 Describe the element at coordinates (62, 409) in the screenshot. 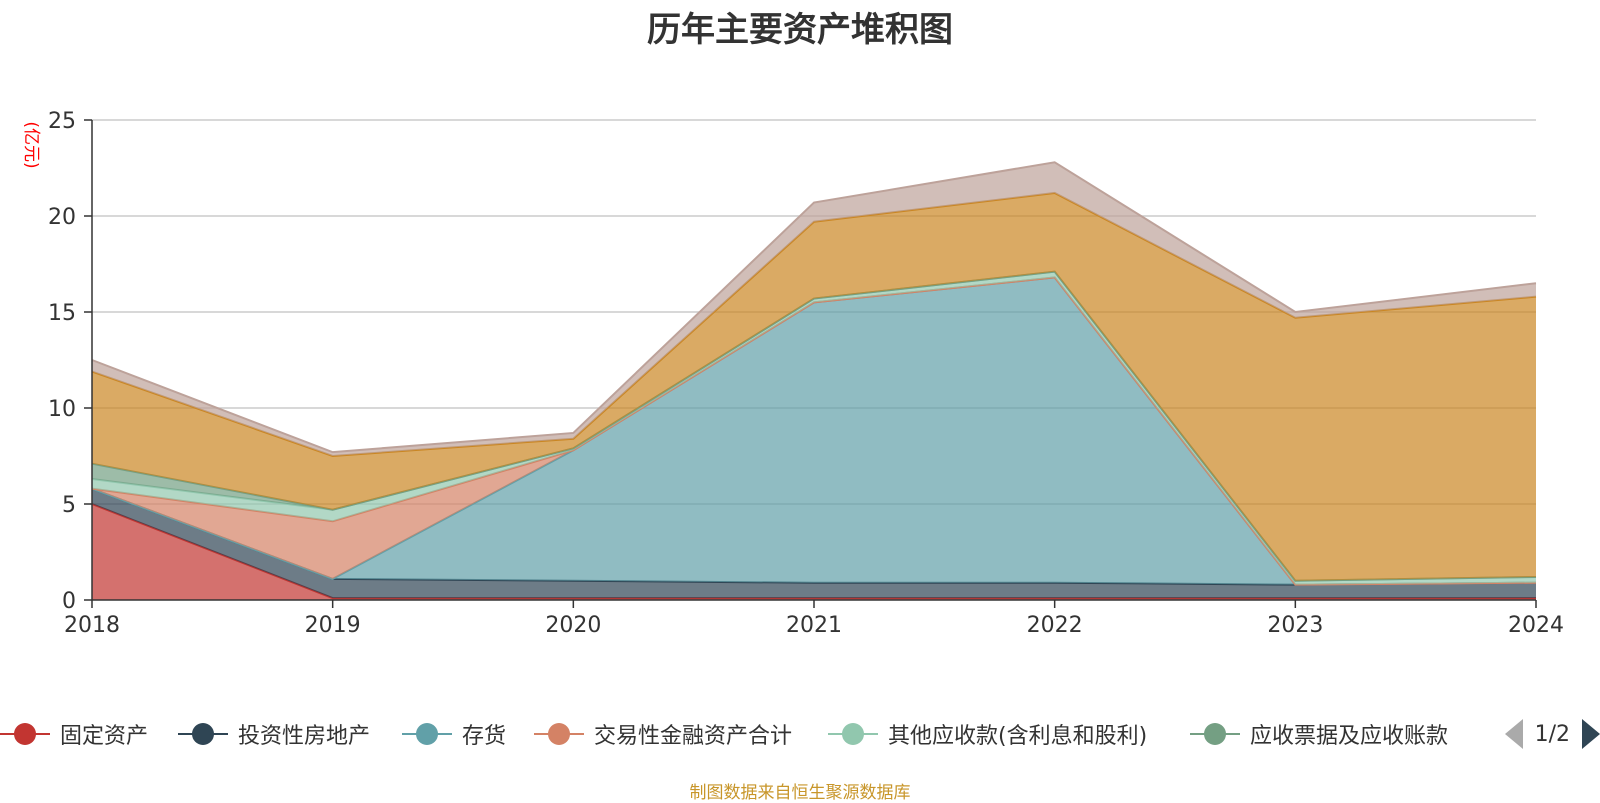

I see `y-tick-label: 10` at that location.